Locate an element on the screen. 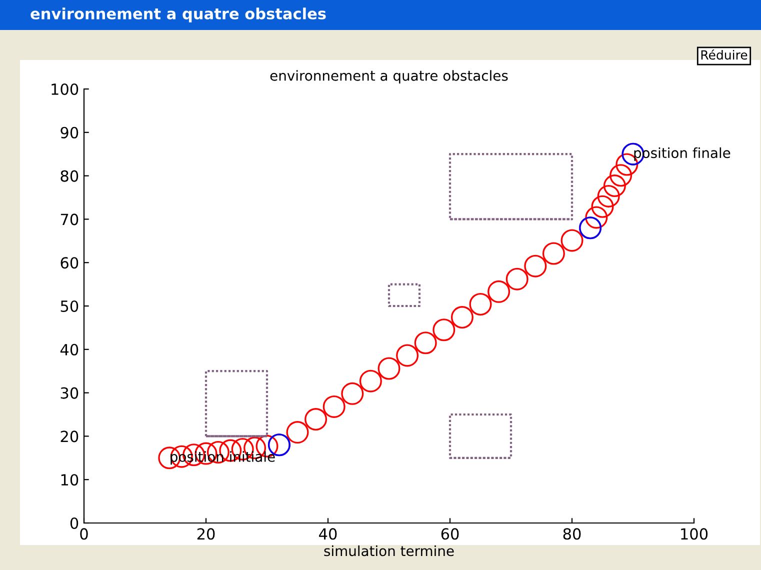  y-tick-label: 100 is located at coordinates (65, 89).